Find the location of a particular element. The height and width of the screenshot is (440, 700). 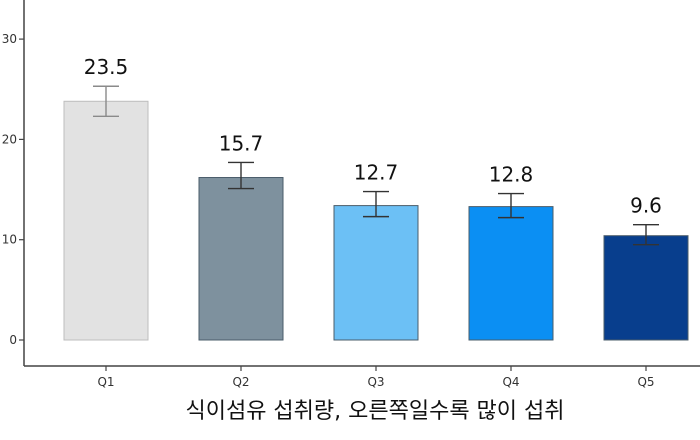

x-axis-ticks: Q1 Q2 Q3 Q4 Q5 is located at coordinates (376, 377).